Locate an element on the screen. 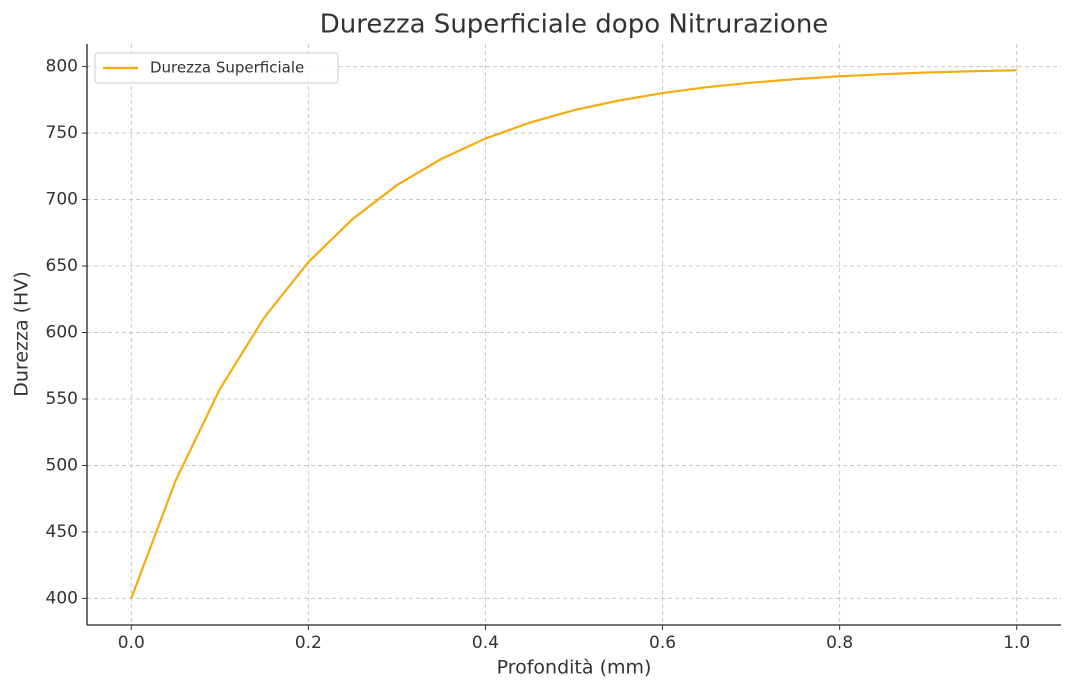 The height and width of the screenshot is (692, 1073). y-axis-label: Durezza (HV) is located at coordinates (22, 334).